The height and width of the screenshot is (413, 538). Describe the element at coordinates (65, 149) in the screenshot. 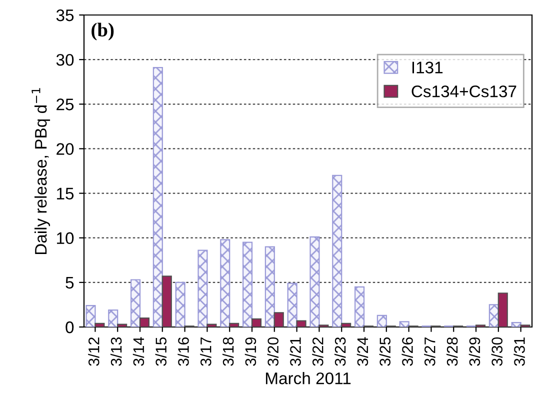

I see `y-tick-label: 20` at that location.